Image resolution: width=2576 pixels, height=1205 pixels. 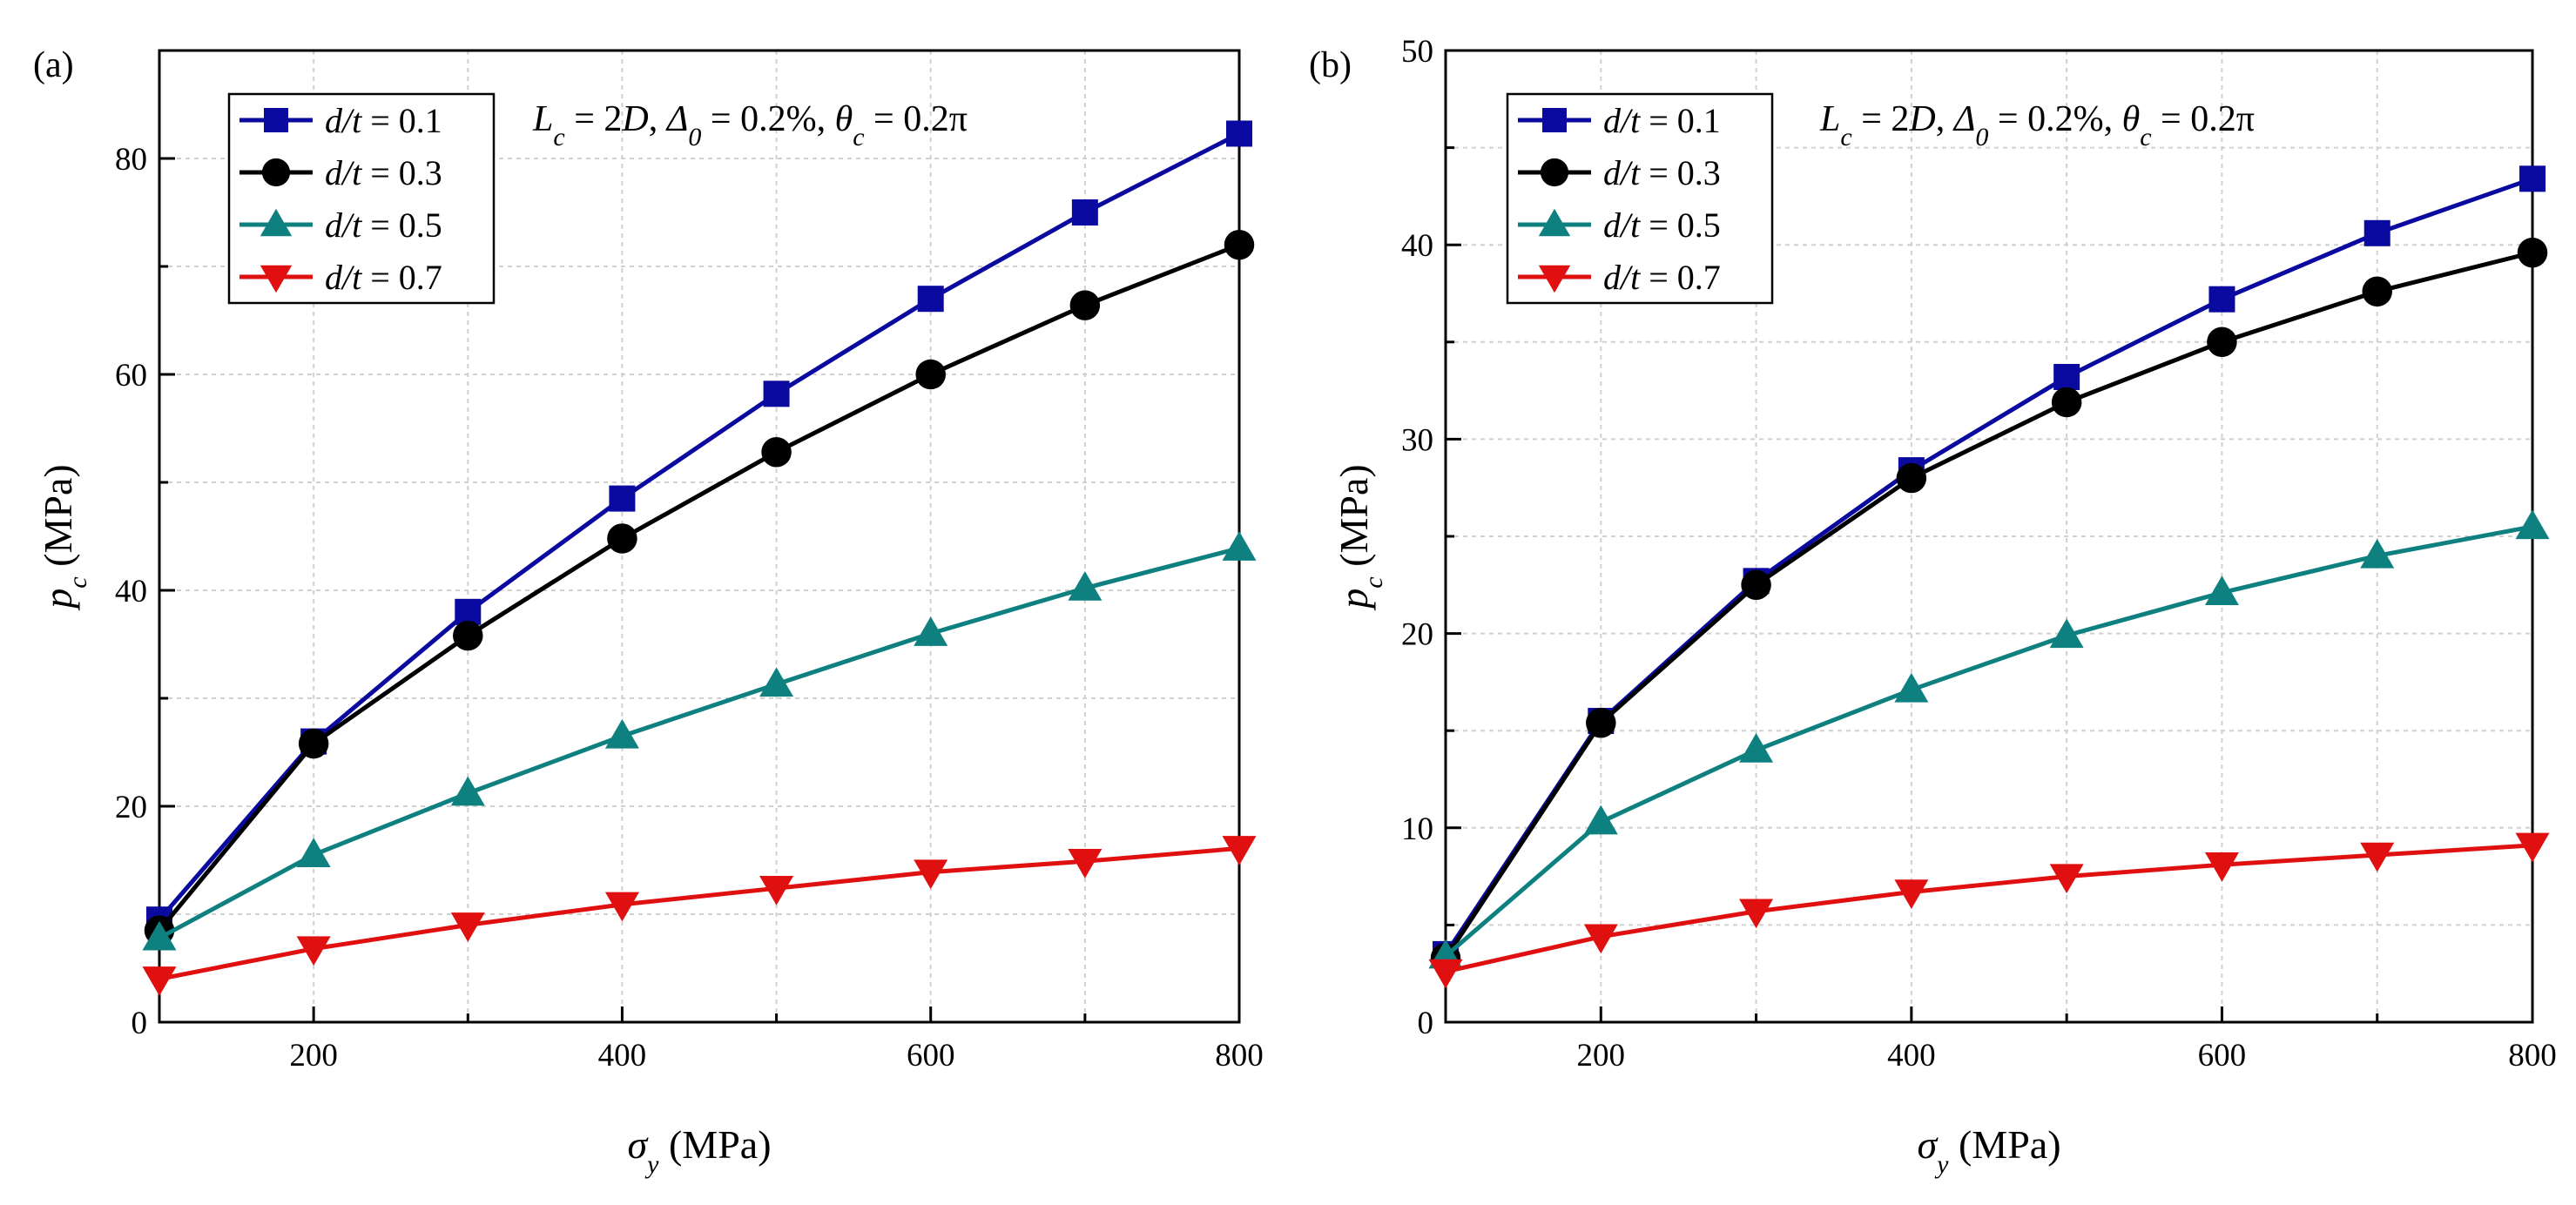 I want to click on annotation-text: Lc = 2D, Δ0 = 0.2%, θc = 0.2π, so click(x=750, y=125).